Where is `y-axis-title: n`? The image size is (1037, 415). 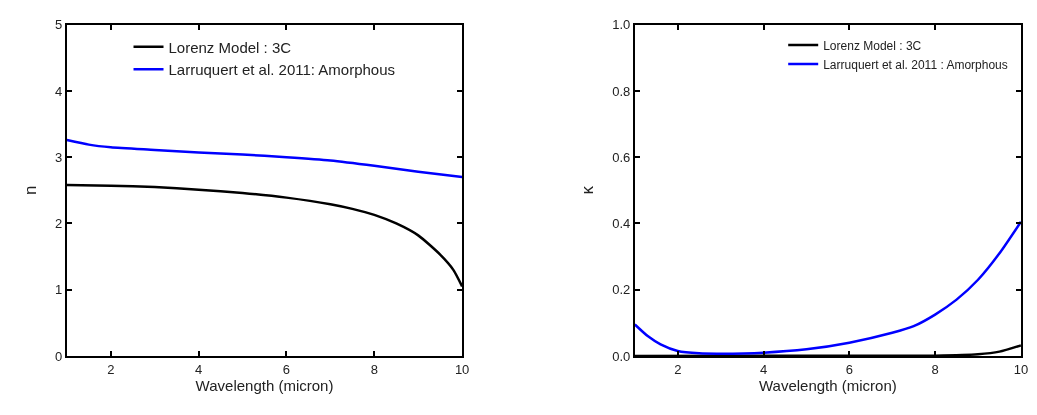
y-axis-title: n is located at coordinates (31, 190).